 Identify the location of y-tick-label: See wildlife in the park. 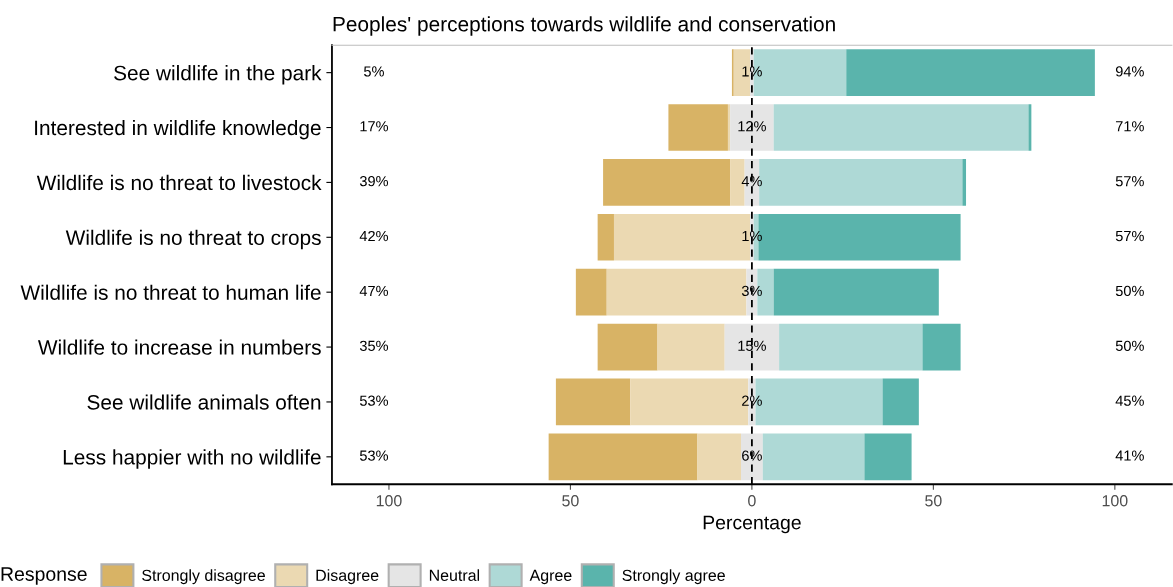
(218, 75).